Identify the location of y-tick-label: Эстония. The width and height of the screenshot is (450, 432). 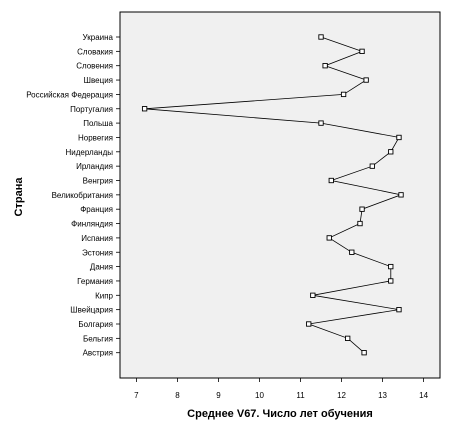
(97, 252).